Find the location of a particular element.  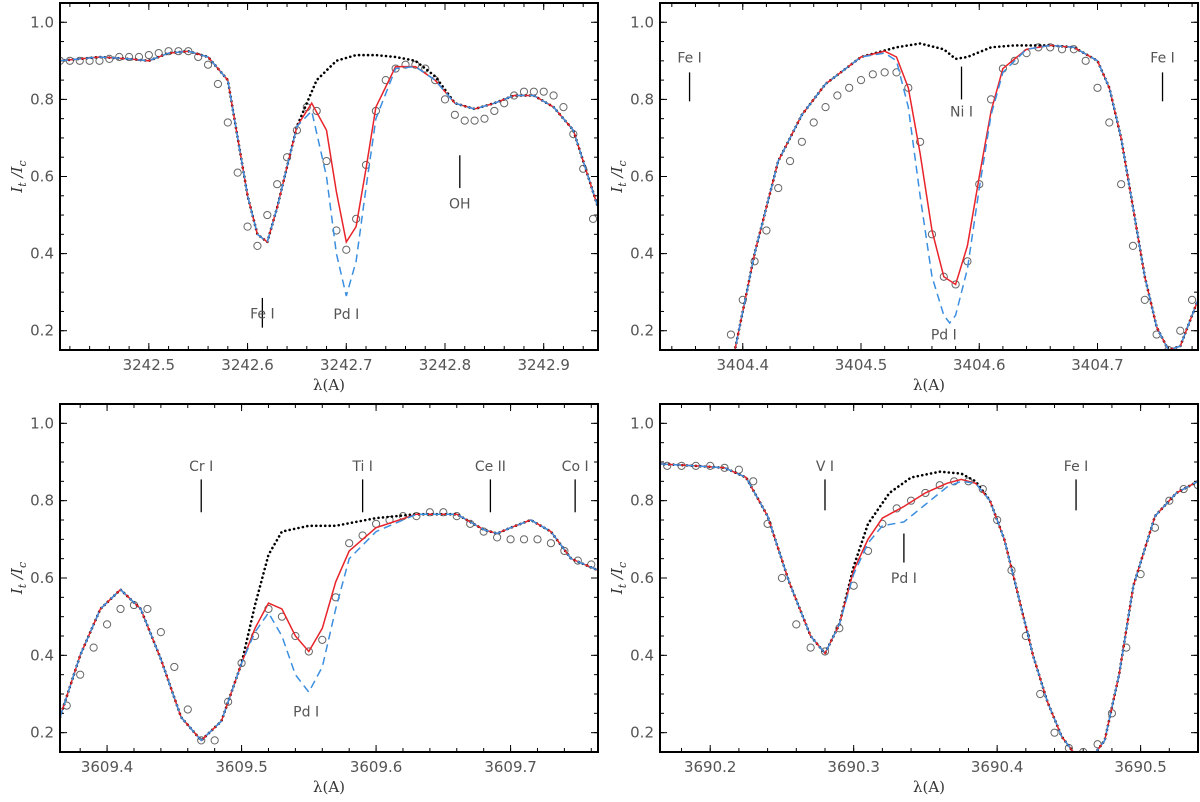

line-identification-label: Ce II is located at coordinates (490, 467).